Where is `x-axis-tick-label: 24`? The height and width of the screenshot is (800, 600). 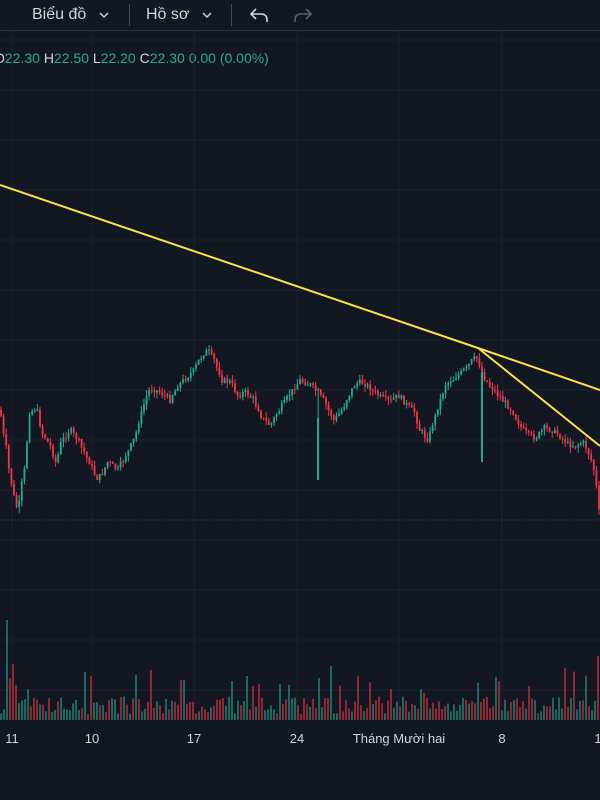
x-axis-tick-label: 24 is located at coordinates (297, 738).